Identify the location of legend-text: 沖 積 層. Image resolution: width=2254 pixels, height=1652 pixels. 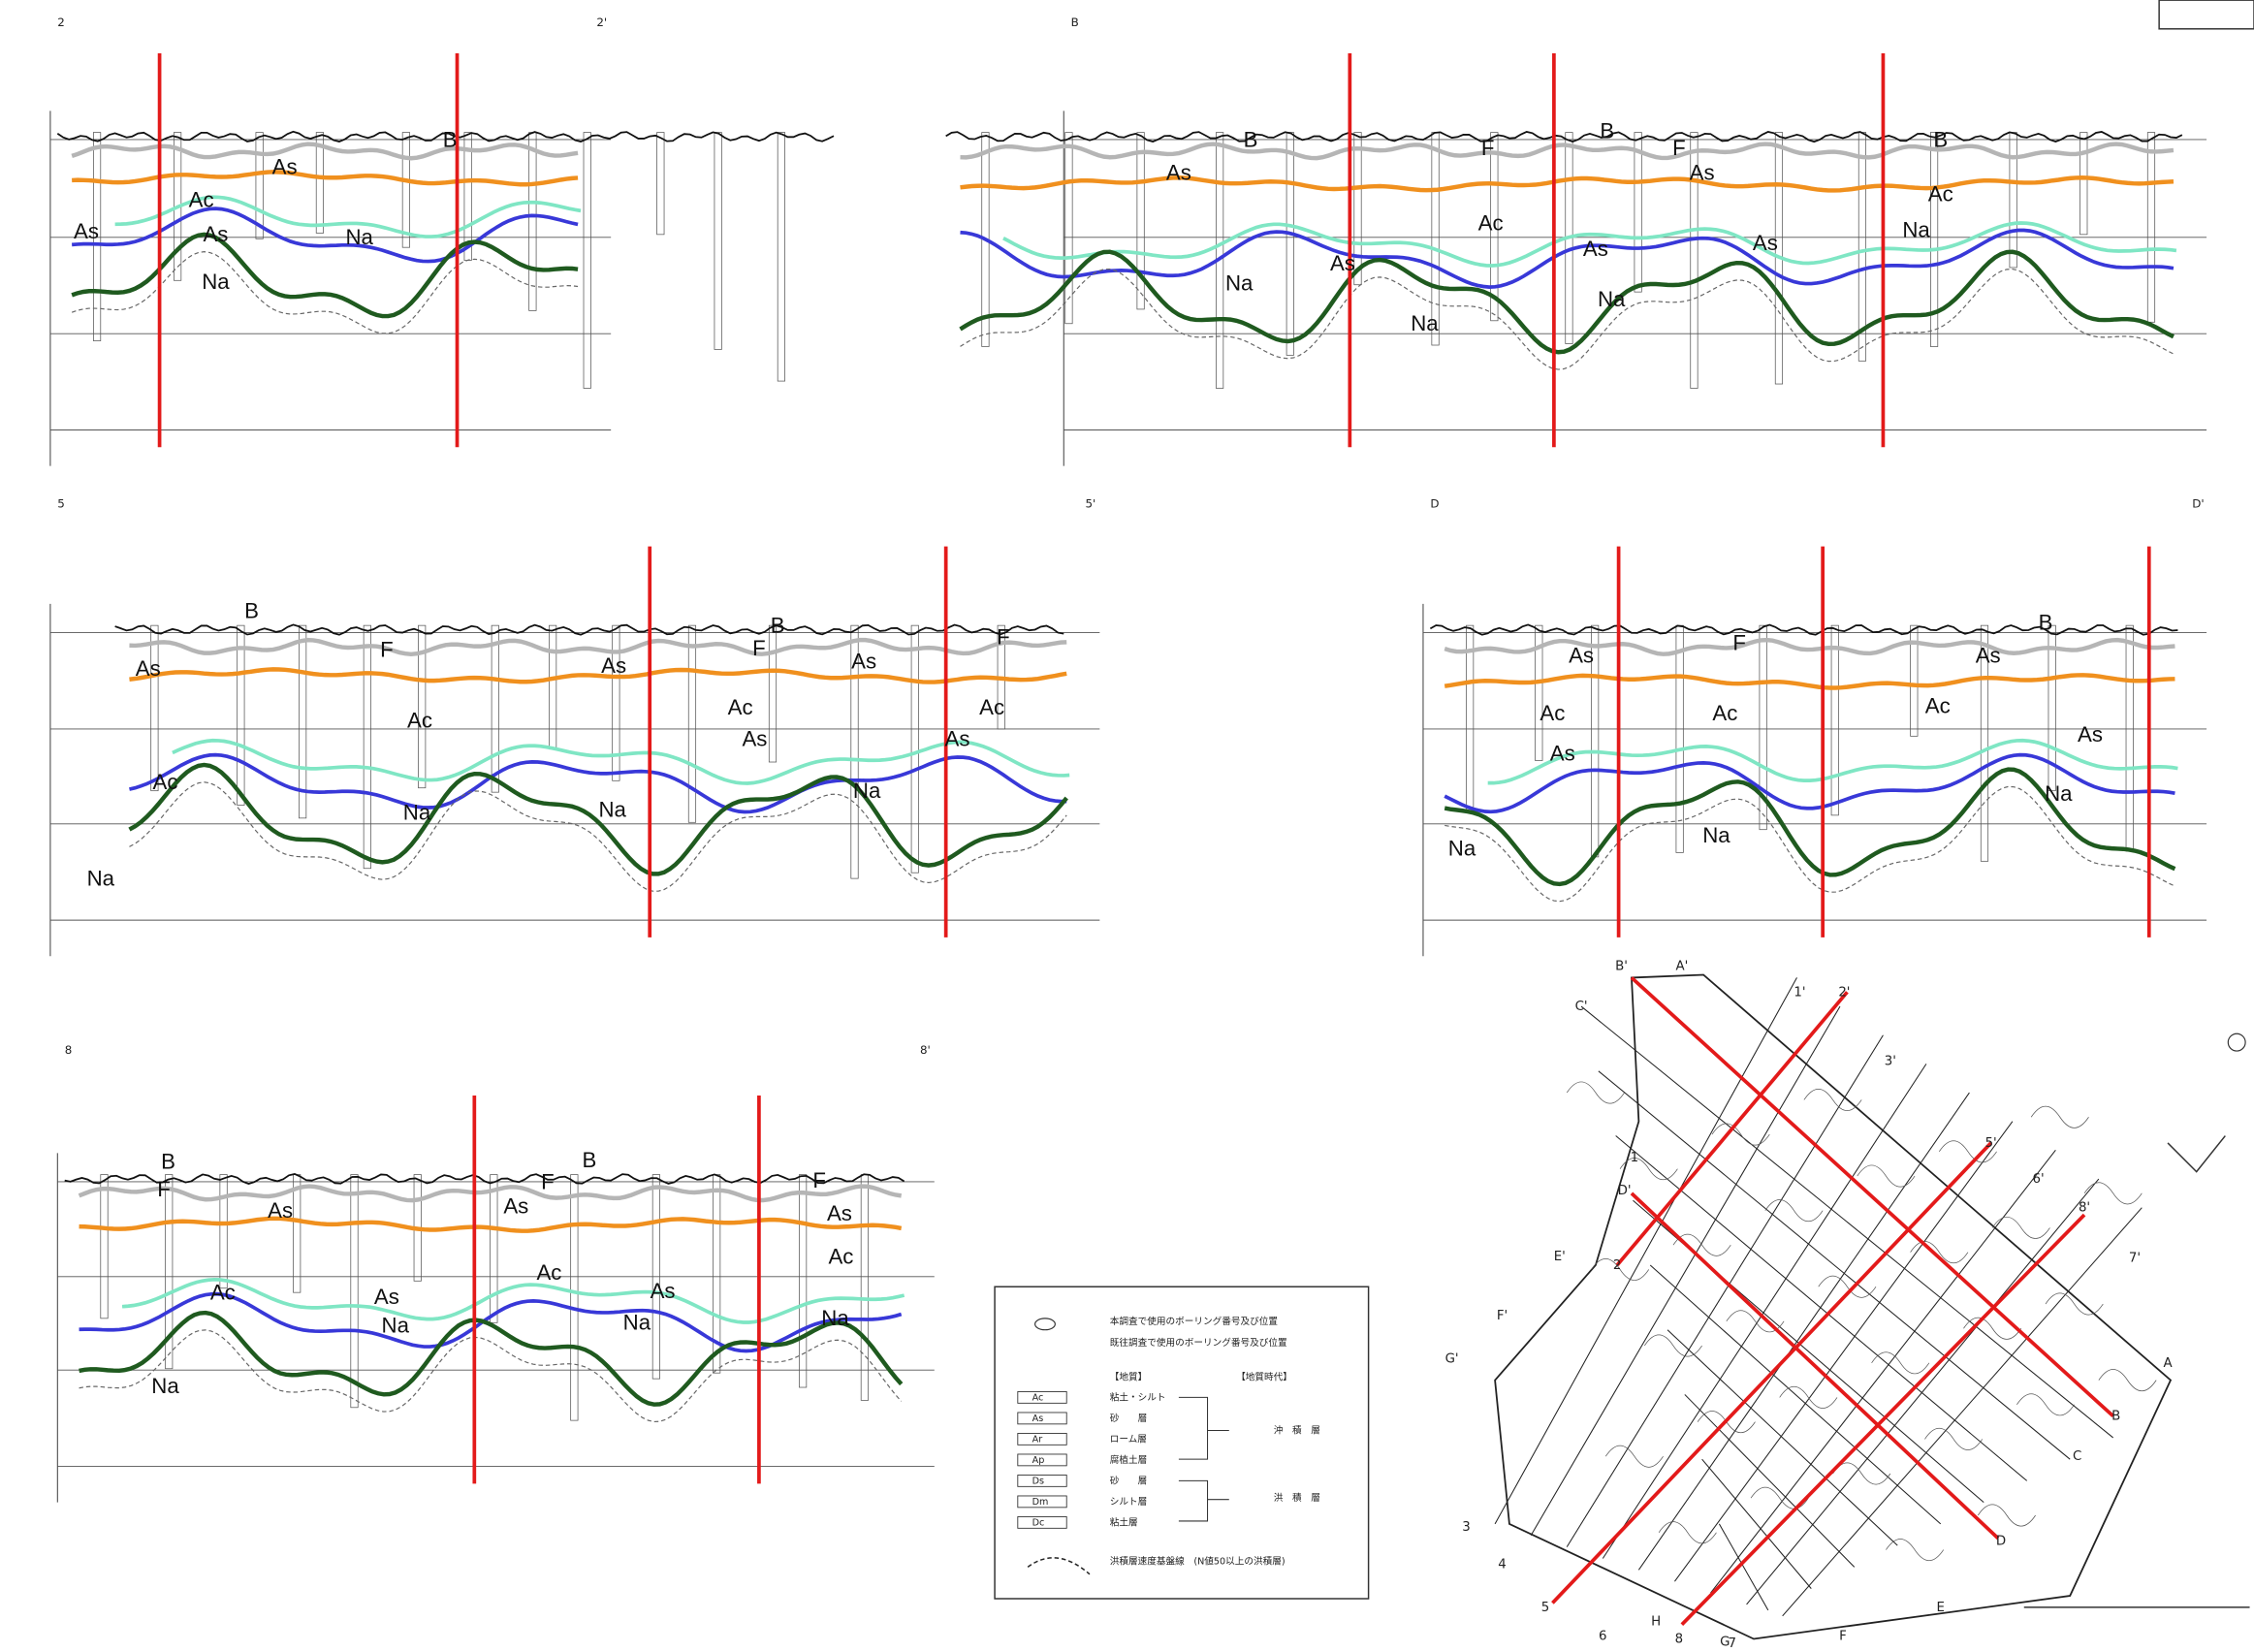
(1297, 1431).